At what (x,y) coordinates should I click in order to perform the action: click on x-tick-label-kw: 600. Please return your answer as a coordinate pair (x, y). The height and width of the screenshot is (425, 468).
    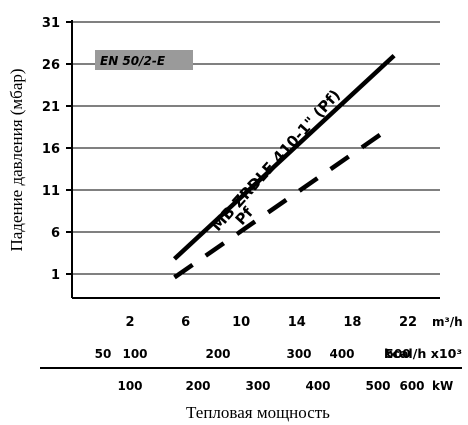
    Looking at the image, I should click on (411, 386).